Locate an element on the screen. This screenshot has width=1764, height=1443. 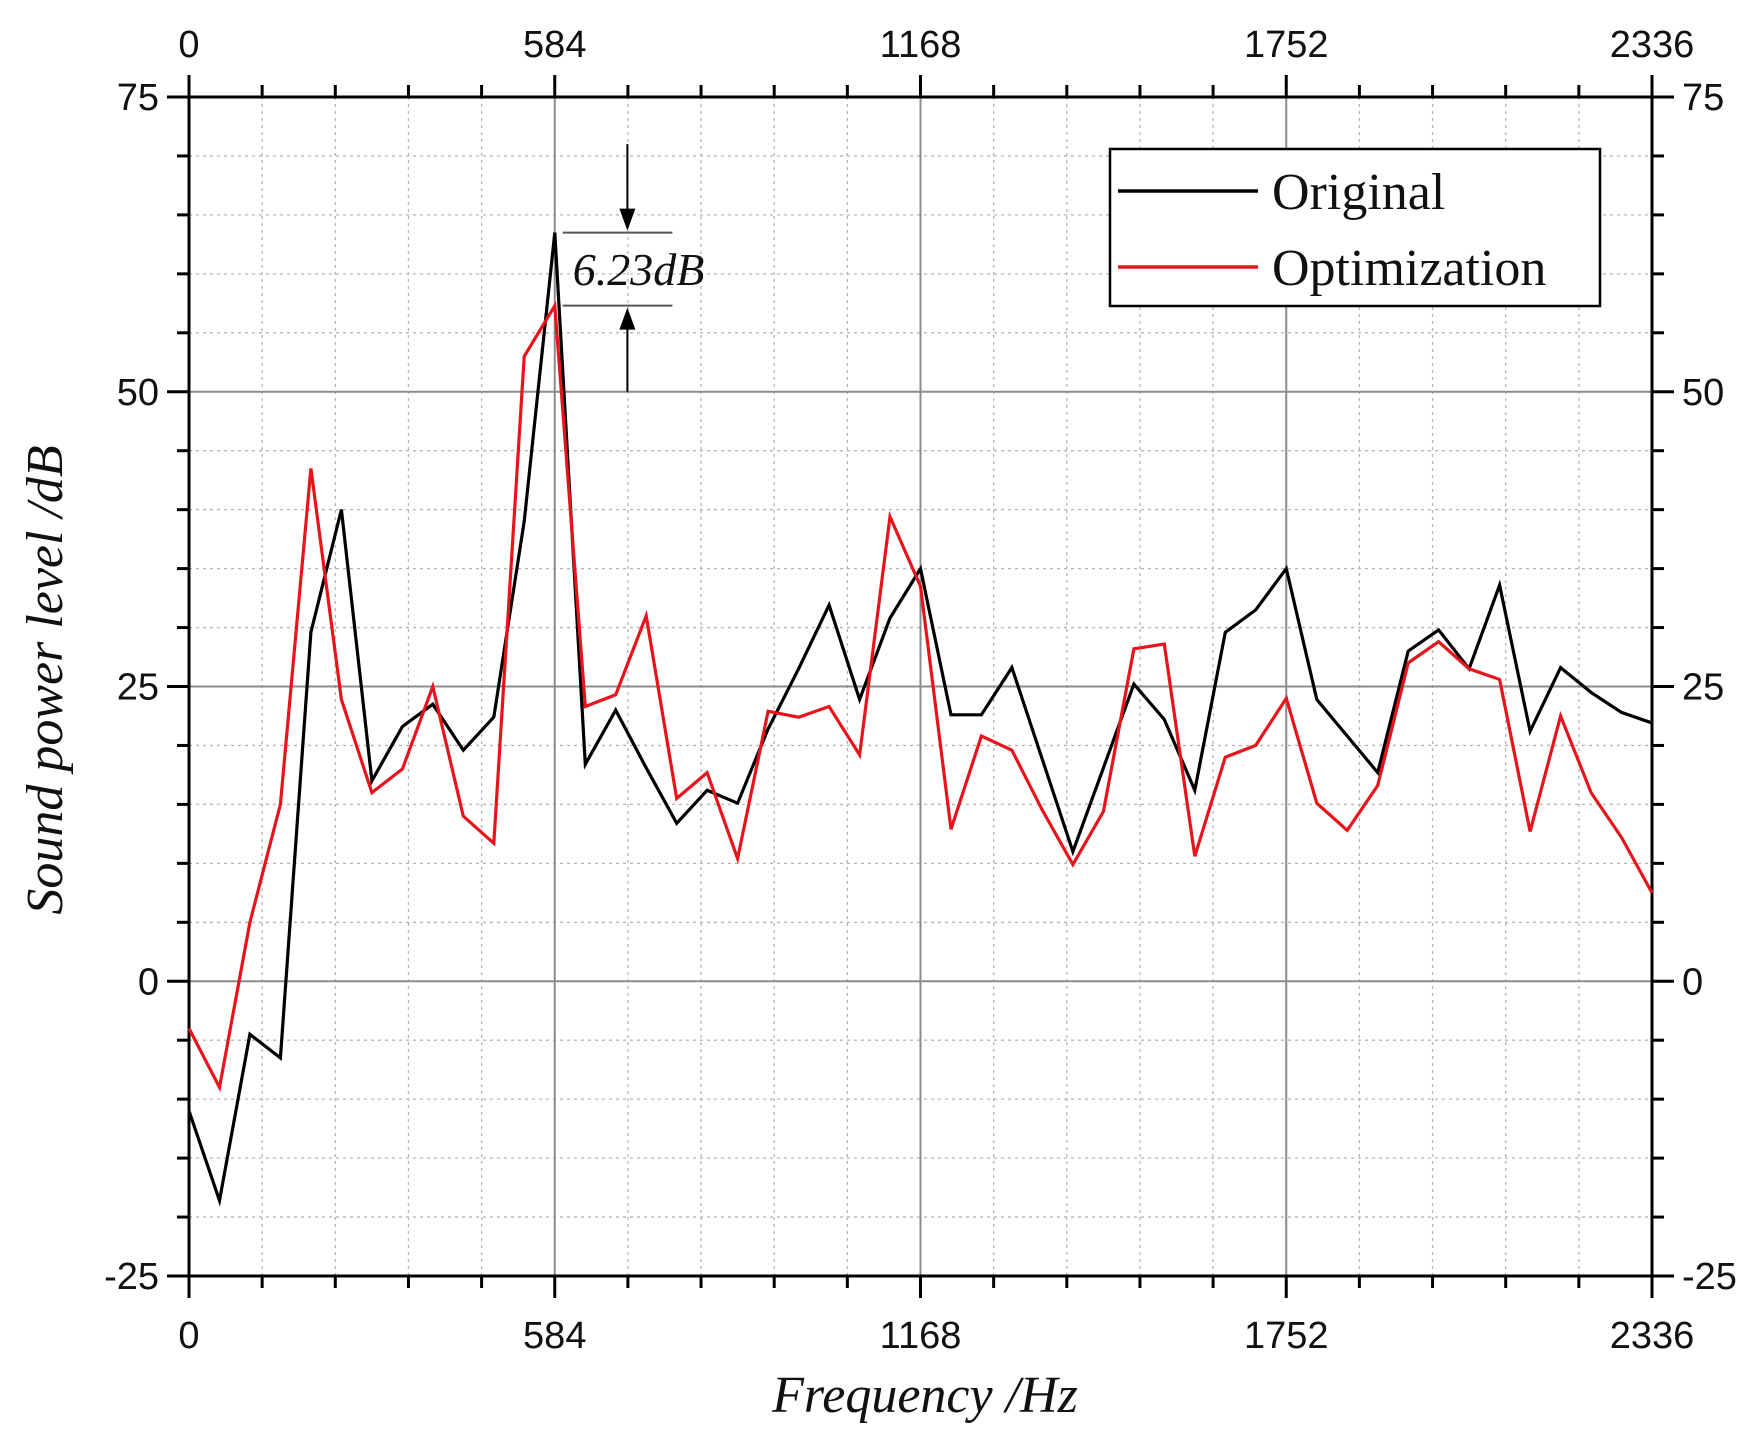
x-tick-label-bottom: 584 is located at coordinates (554, 1336).